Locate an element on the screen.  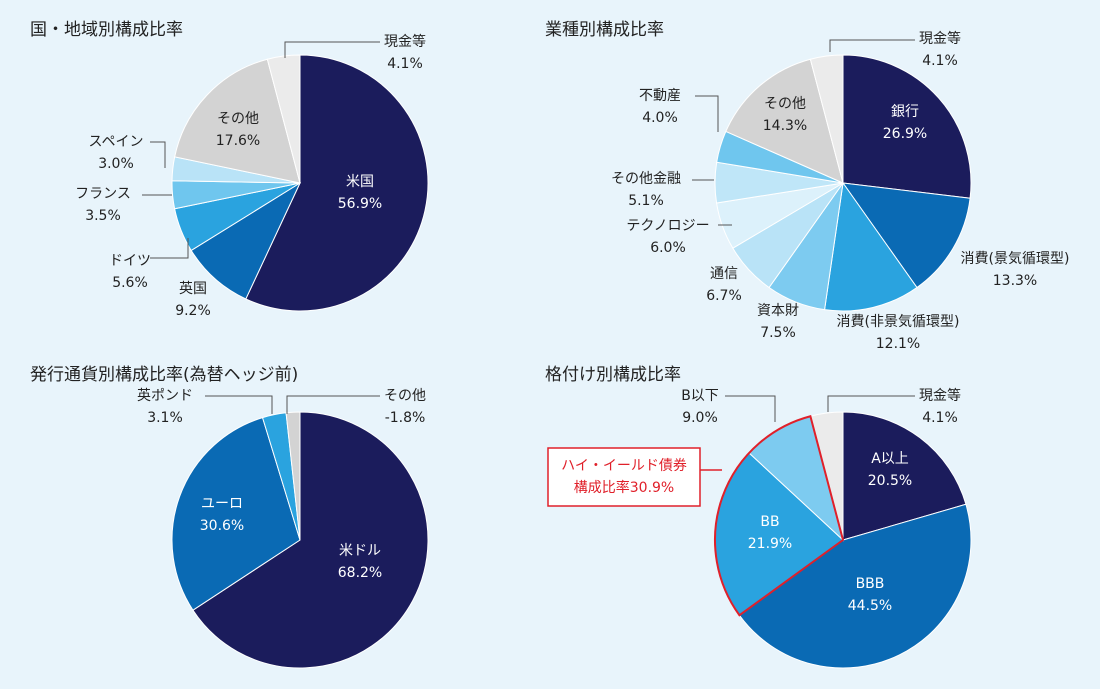
chart-title: 国・地域別構成比率 is located at coordinates (106, 30).